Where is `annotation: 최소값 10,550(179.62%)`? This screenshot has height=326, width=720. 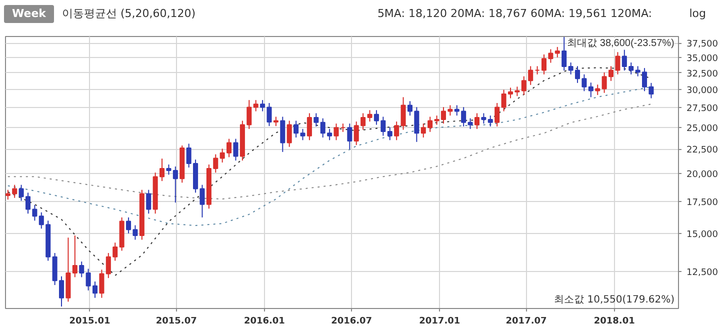
annotation: 최소값 10,550(179.62%) is located at coordinates (614, 300).